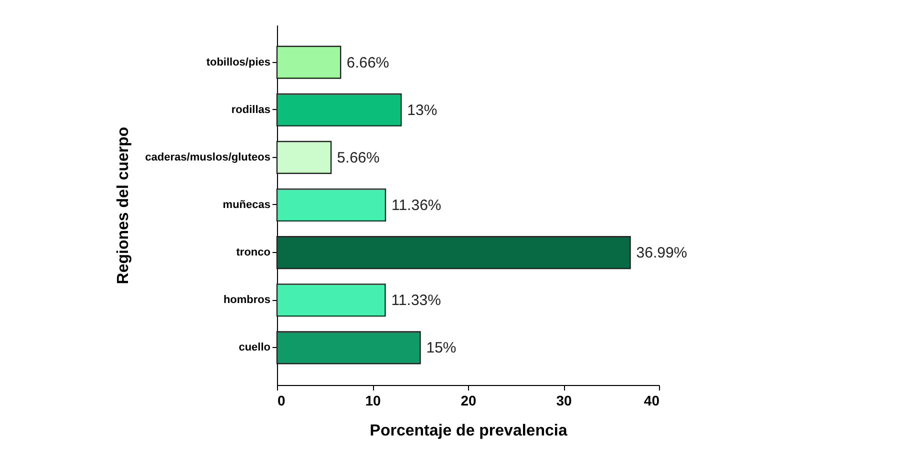  I want to click on data-label: 11.33%, so click(416, 301).